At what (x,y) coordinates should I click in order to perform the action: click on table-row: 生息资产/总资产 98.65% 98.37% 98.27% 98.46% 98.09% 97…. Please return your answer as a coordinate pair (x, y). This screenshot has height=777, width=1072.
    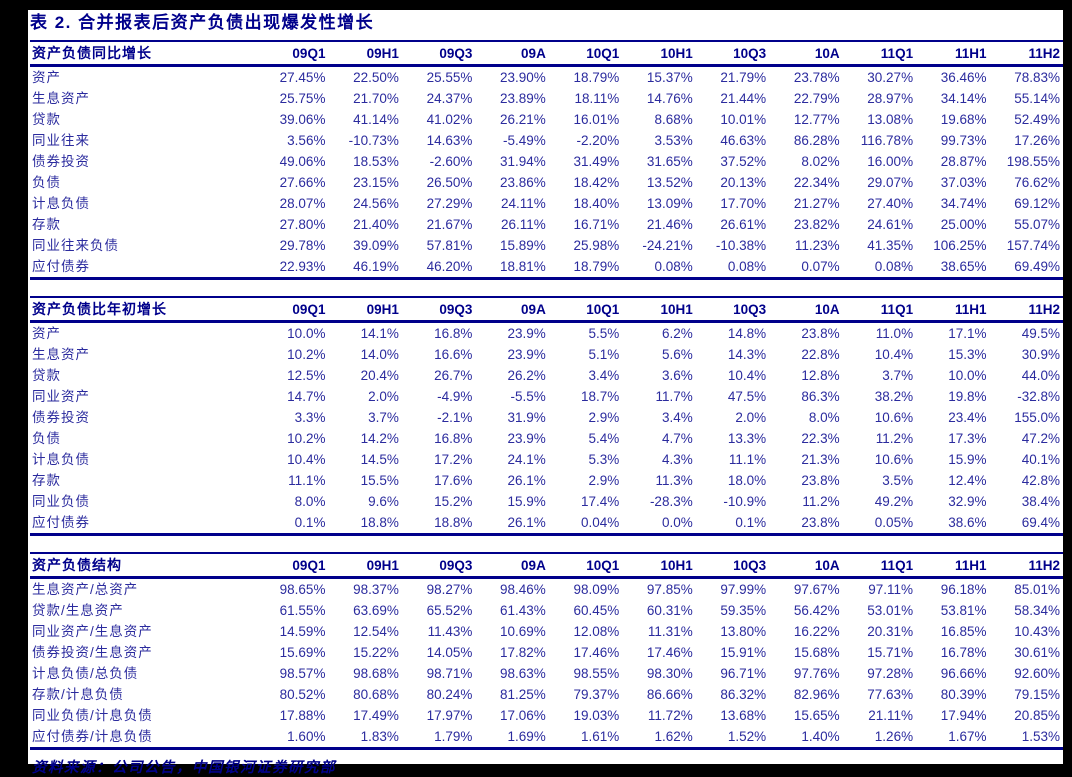
    Looking at the image, I should click on (546, 589).